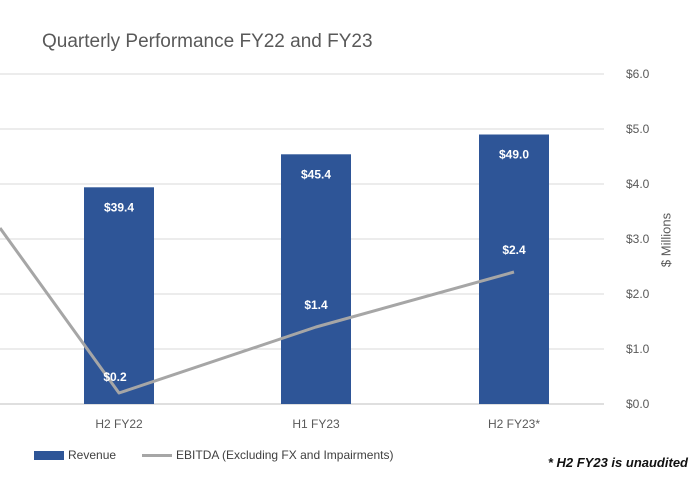 This screenshot has width=700, height=494. I want to click on legend-item-revenue: Revenue, so click(75, 455).